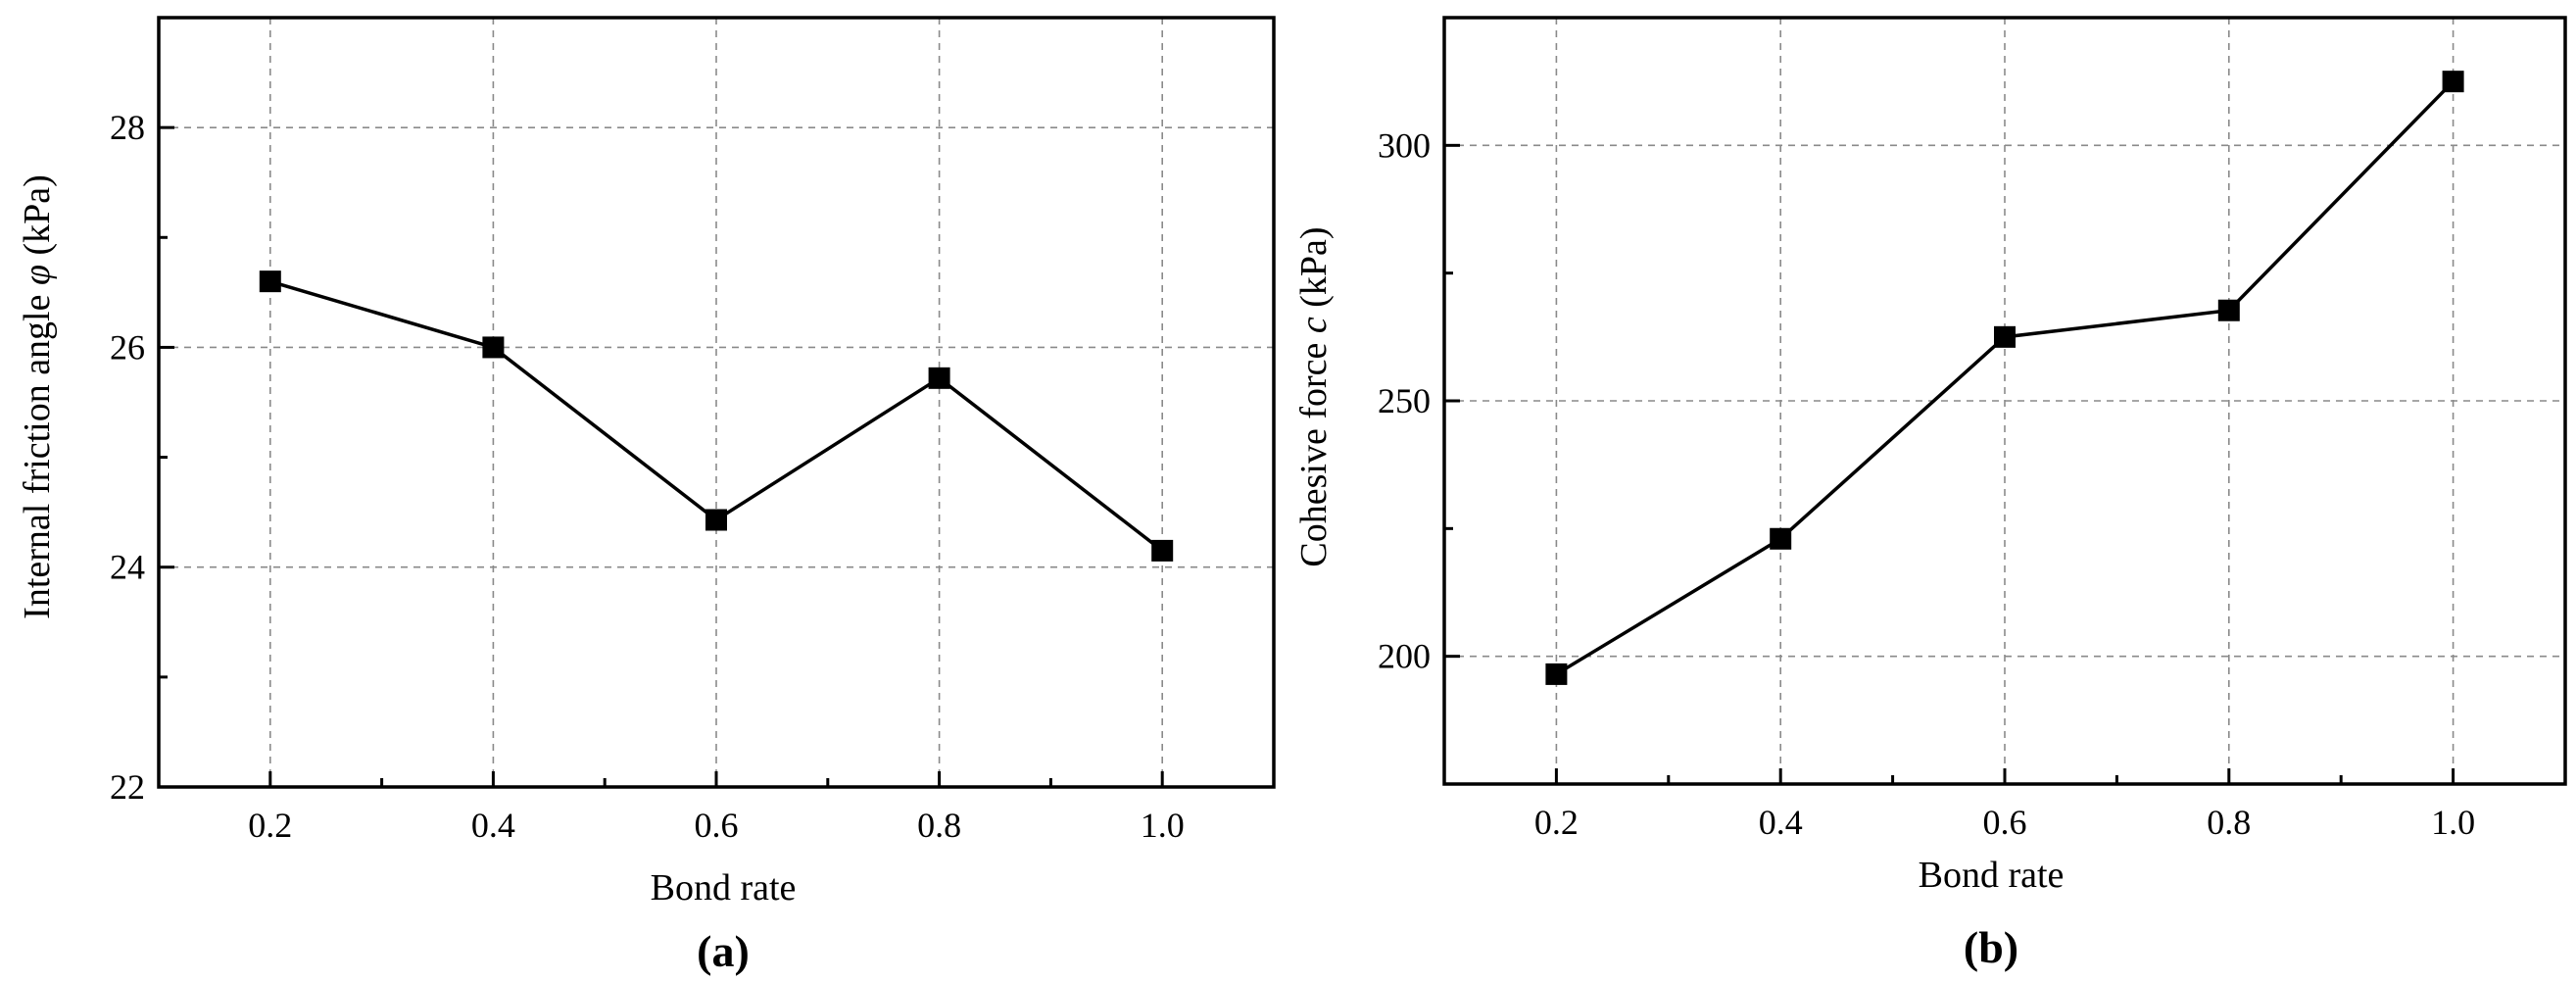  Describe the element at coordinates (127, 347) in the screenshot. I see `y-tick-label: 26` at that location.